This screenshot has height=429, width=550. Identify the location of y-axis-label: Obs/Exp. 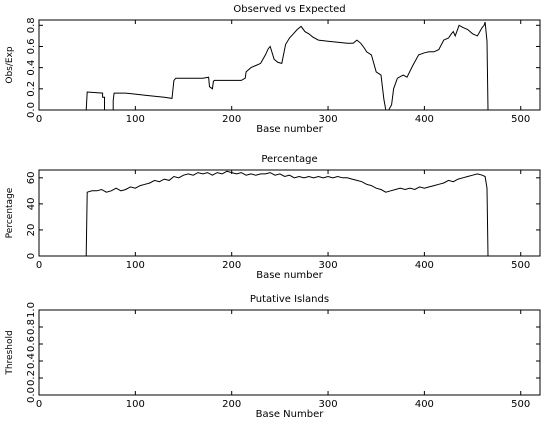
(10, 65).